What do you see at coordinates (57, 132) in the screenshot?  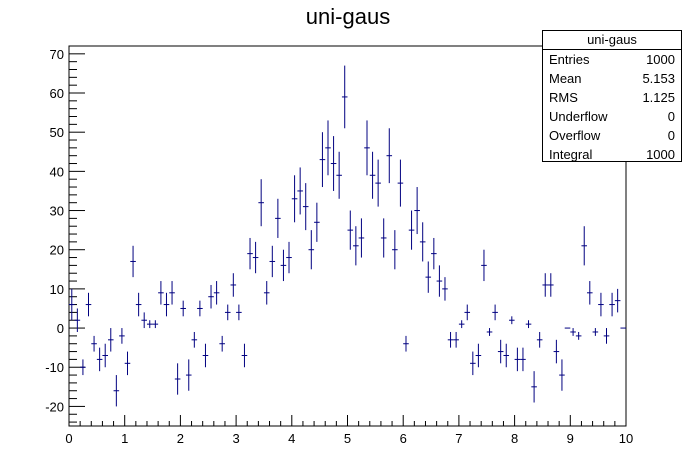 I see `y-tick-label: 50` at bounding box center [57, 132].